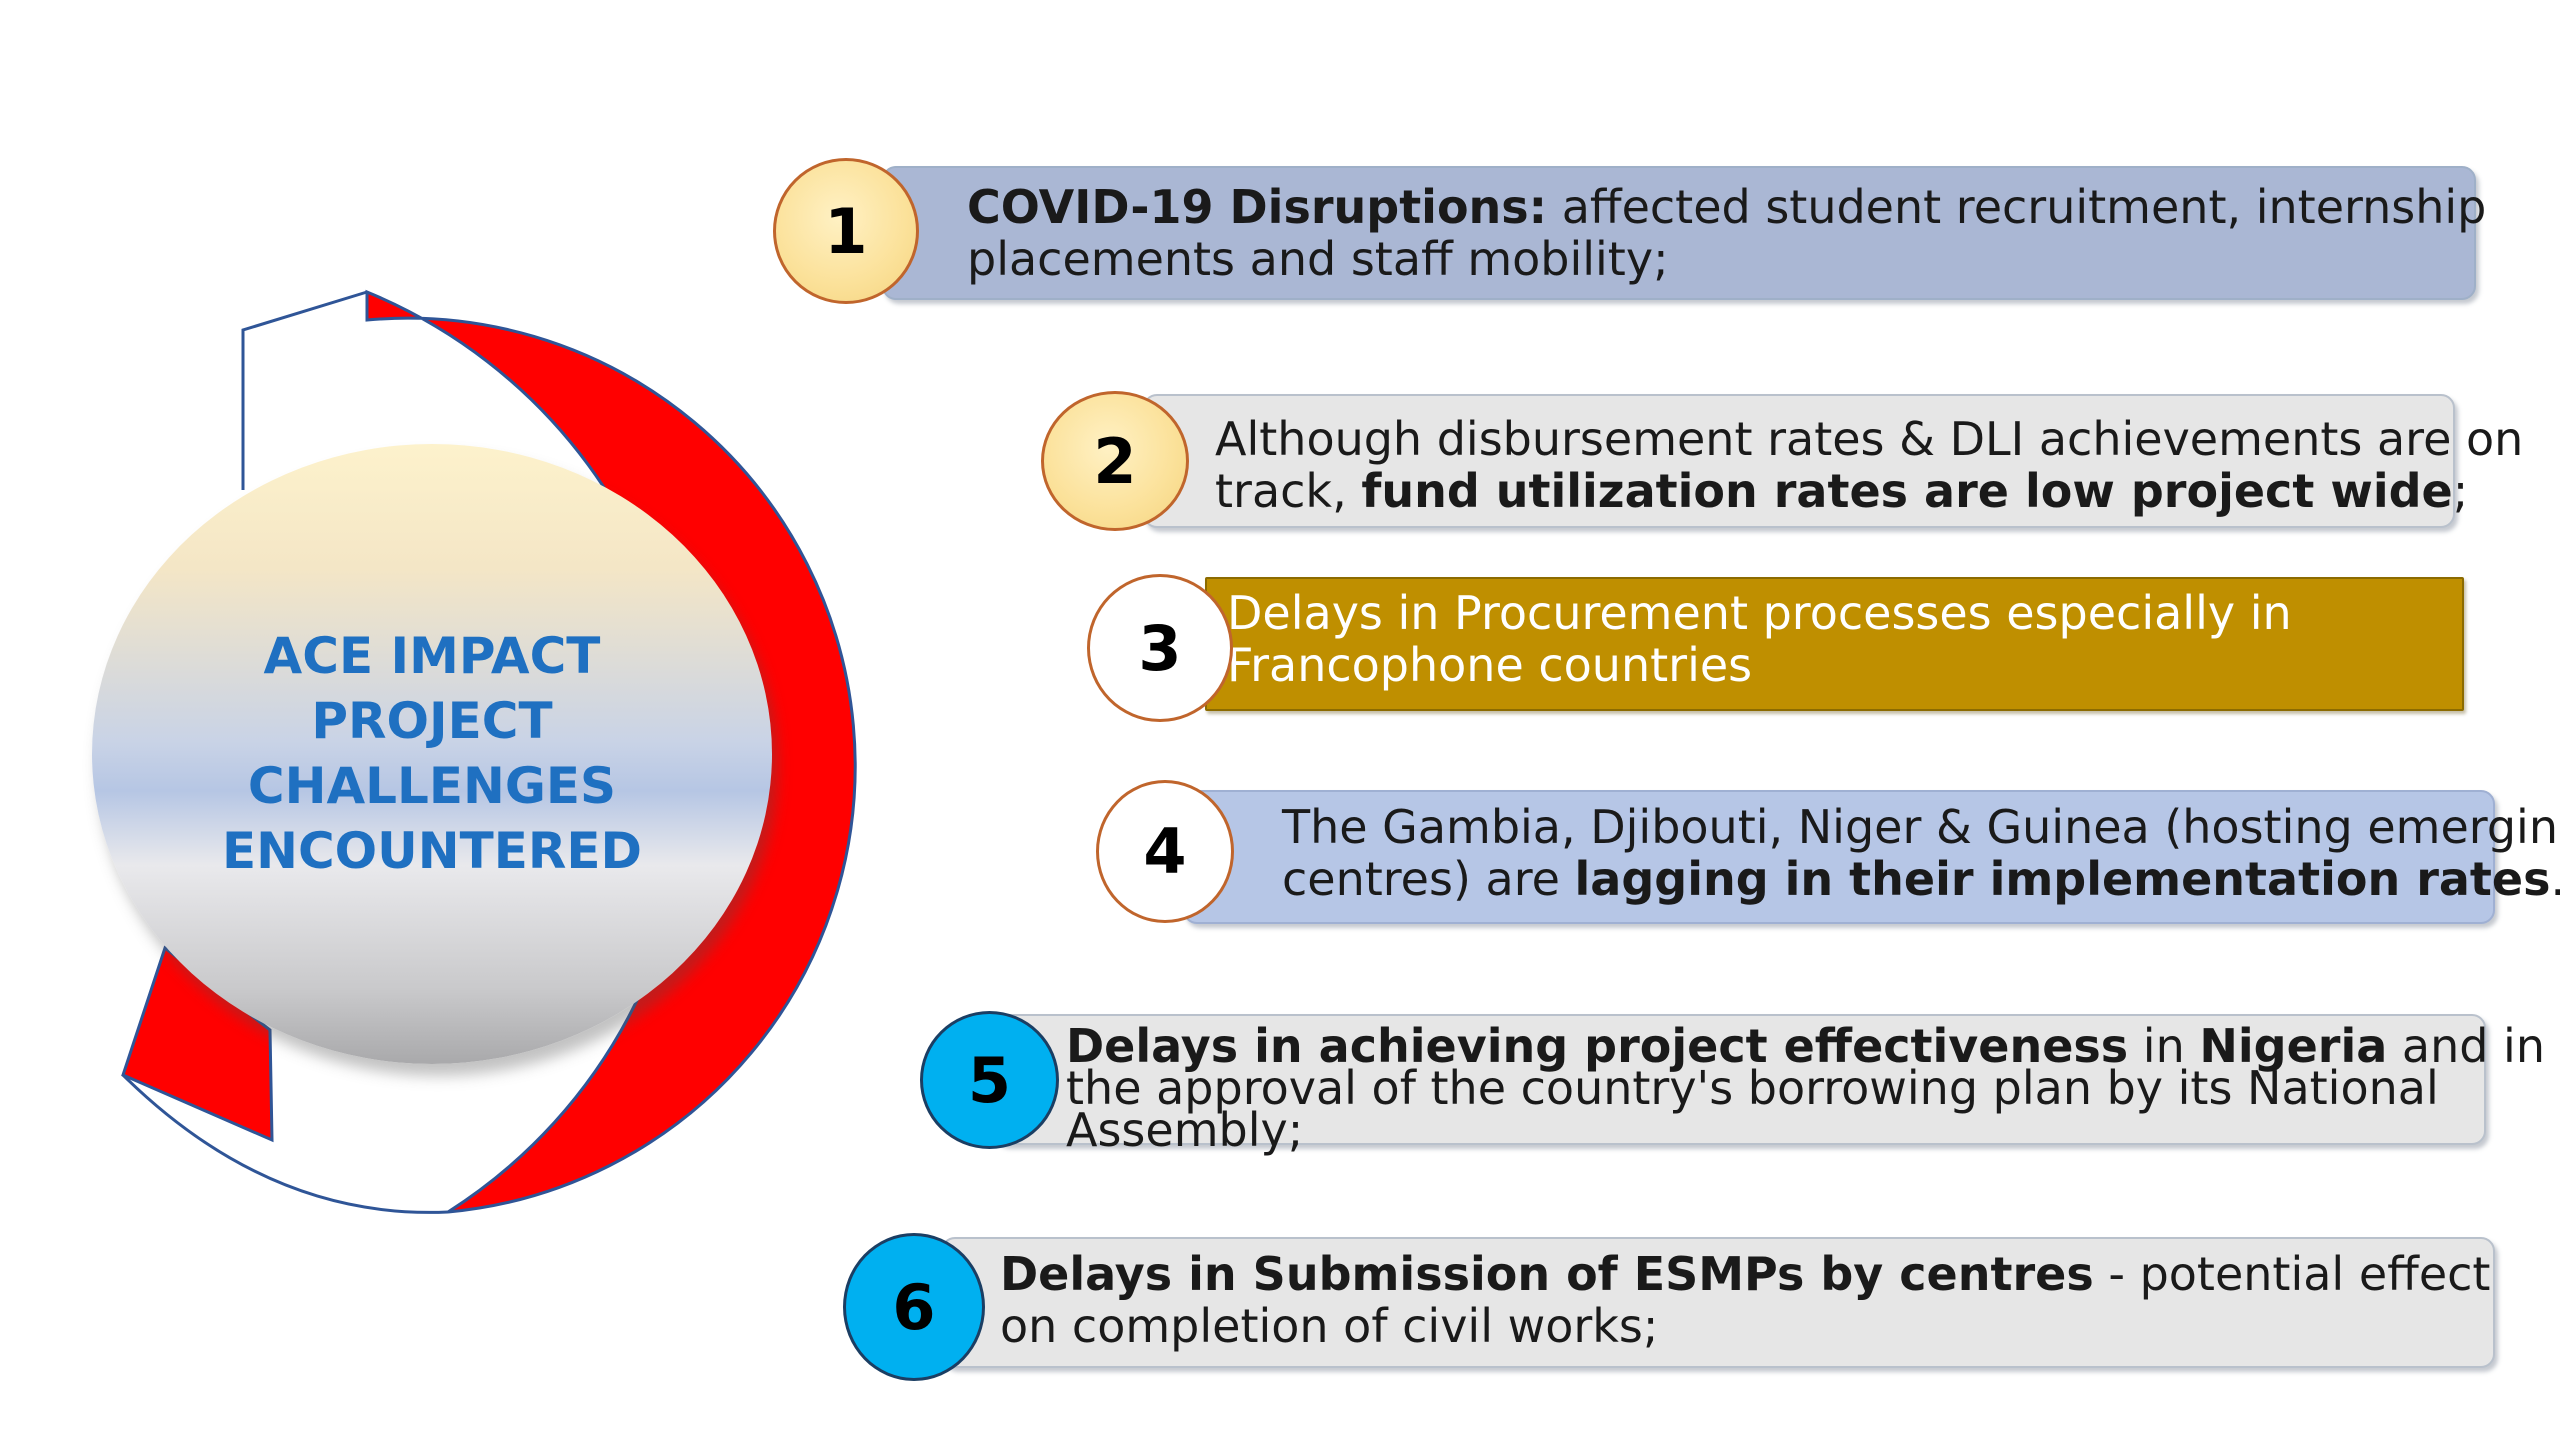  I want to click on challenge-number-3: 3, so click(1160, 648).